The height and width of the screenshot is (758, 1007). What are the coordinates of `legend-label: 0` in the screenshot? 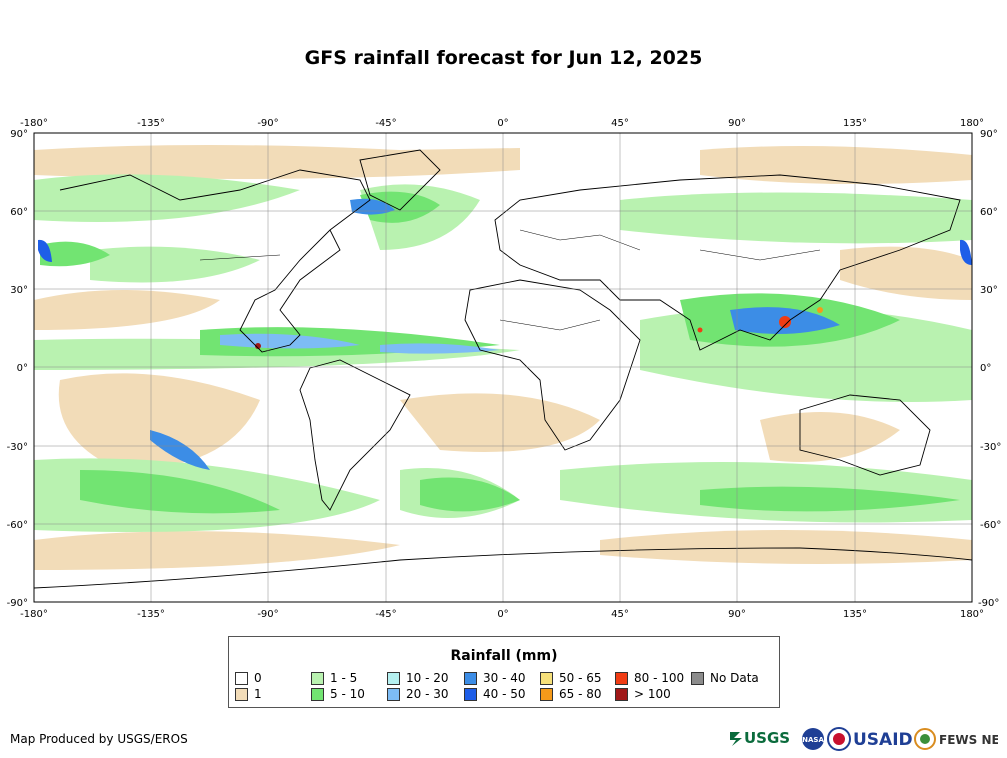 It's located at (258, 678).